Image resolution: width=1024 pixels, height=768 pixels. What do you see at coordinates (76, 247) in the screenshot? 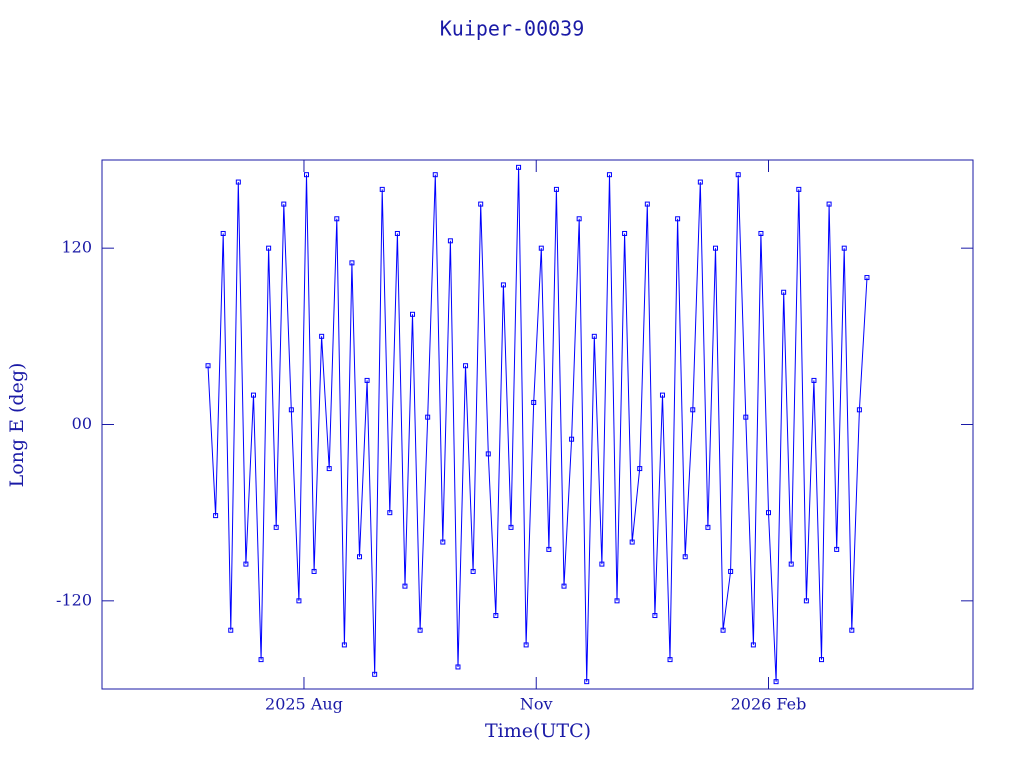
I see `y-tick-label: 120` at bounding box center [76, 247].